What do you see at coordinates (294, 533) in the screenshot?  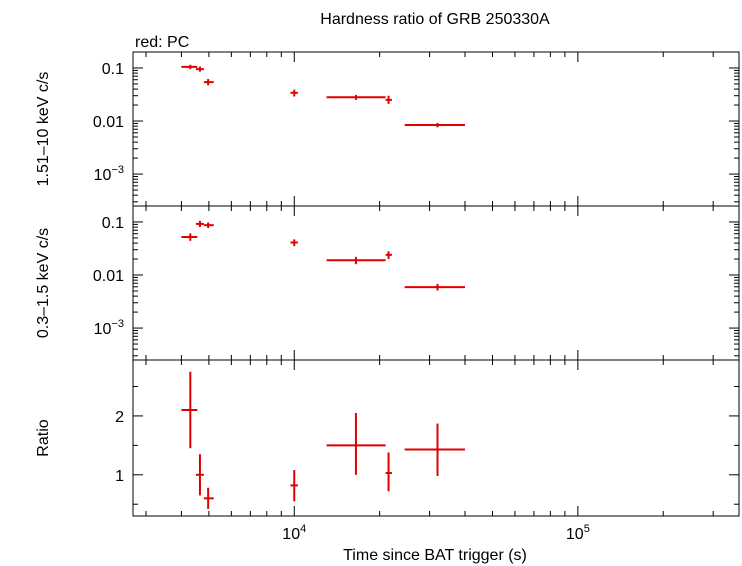 I see `x-tick-label: 10⁴` at bounding box center [294, 533].